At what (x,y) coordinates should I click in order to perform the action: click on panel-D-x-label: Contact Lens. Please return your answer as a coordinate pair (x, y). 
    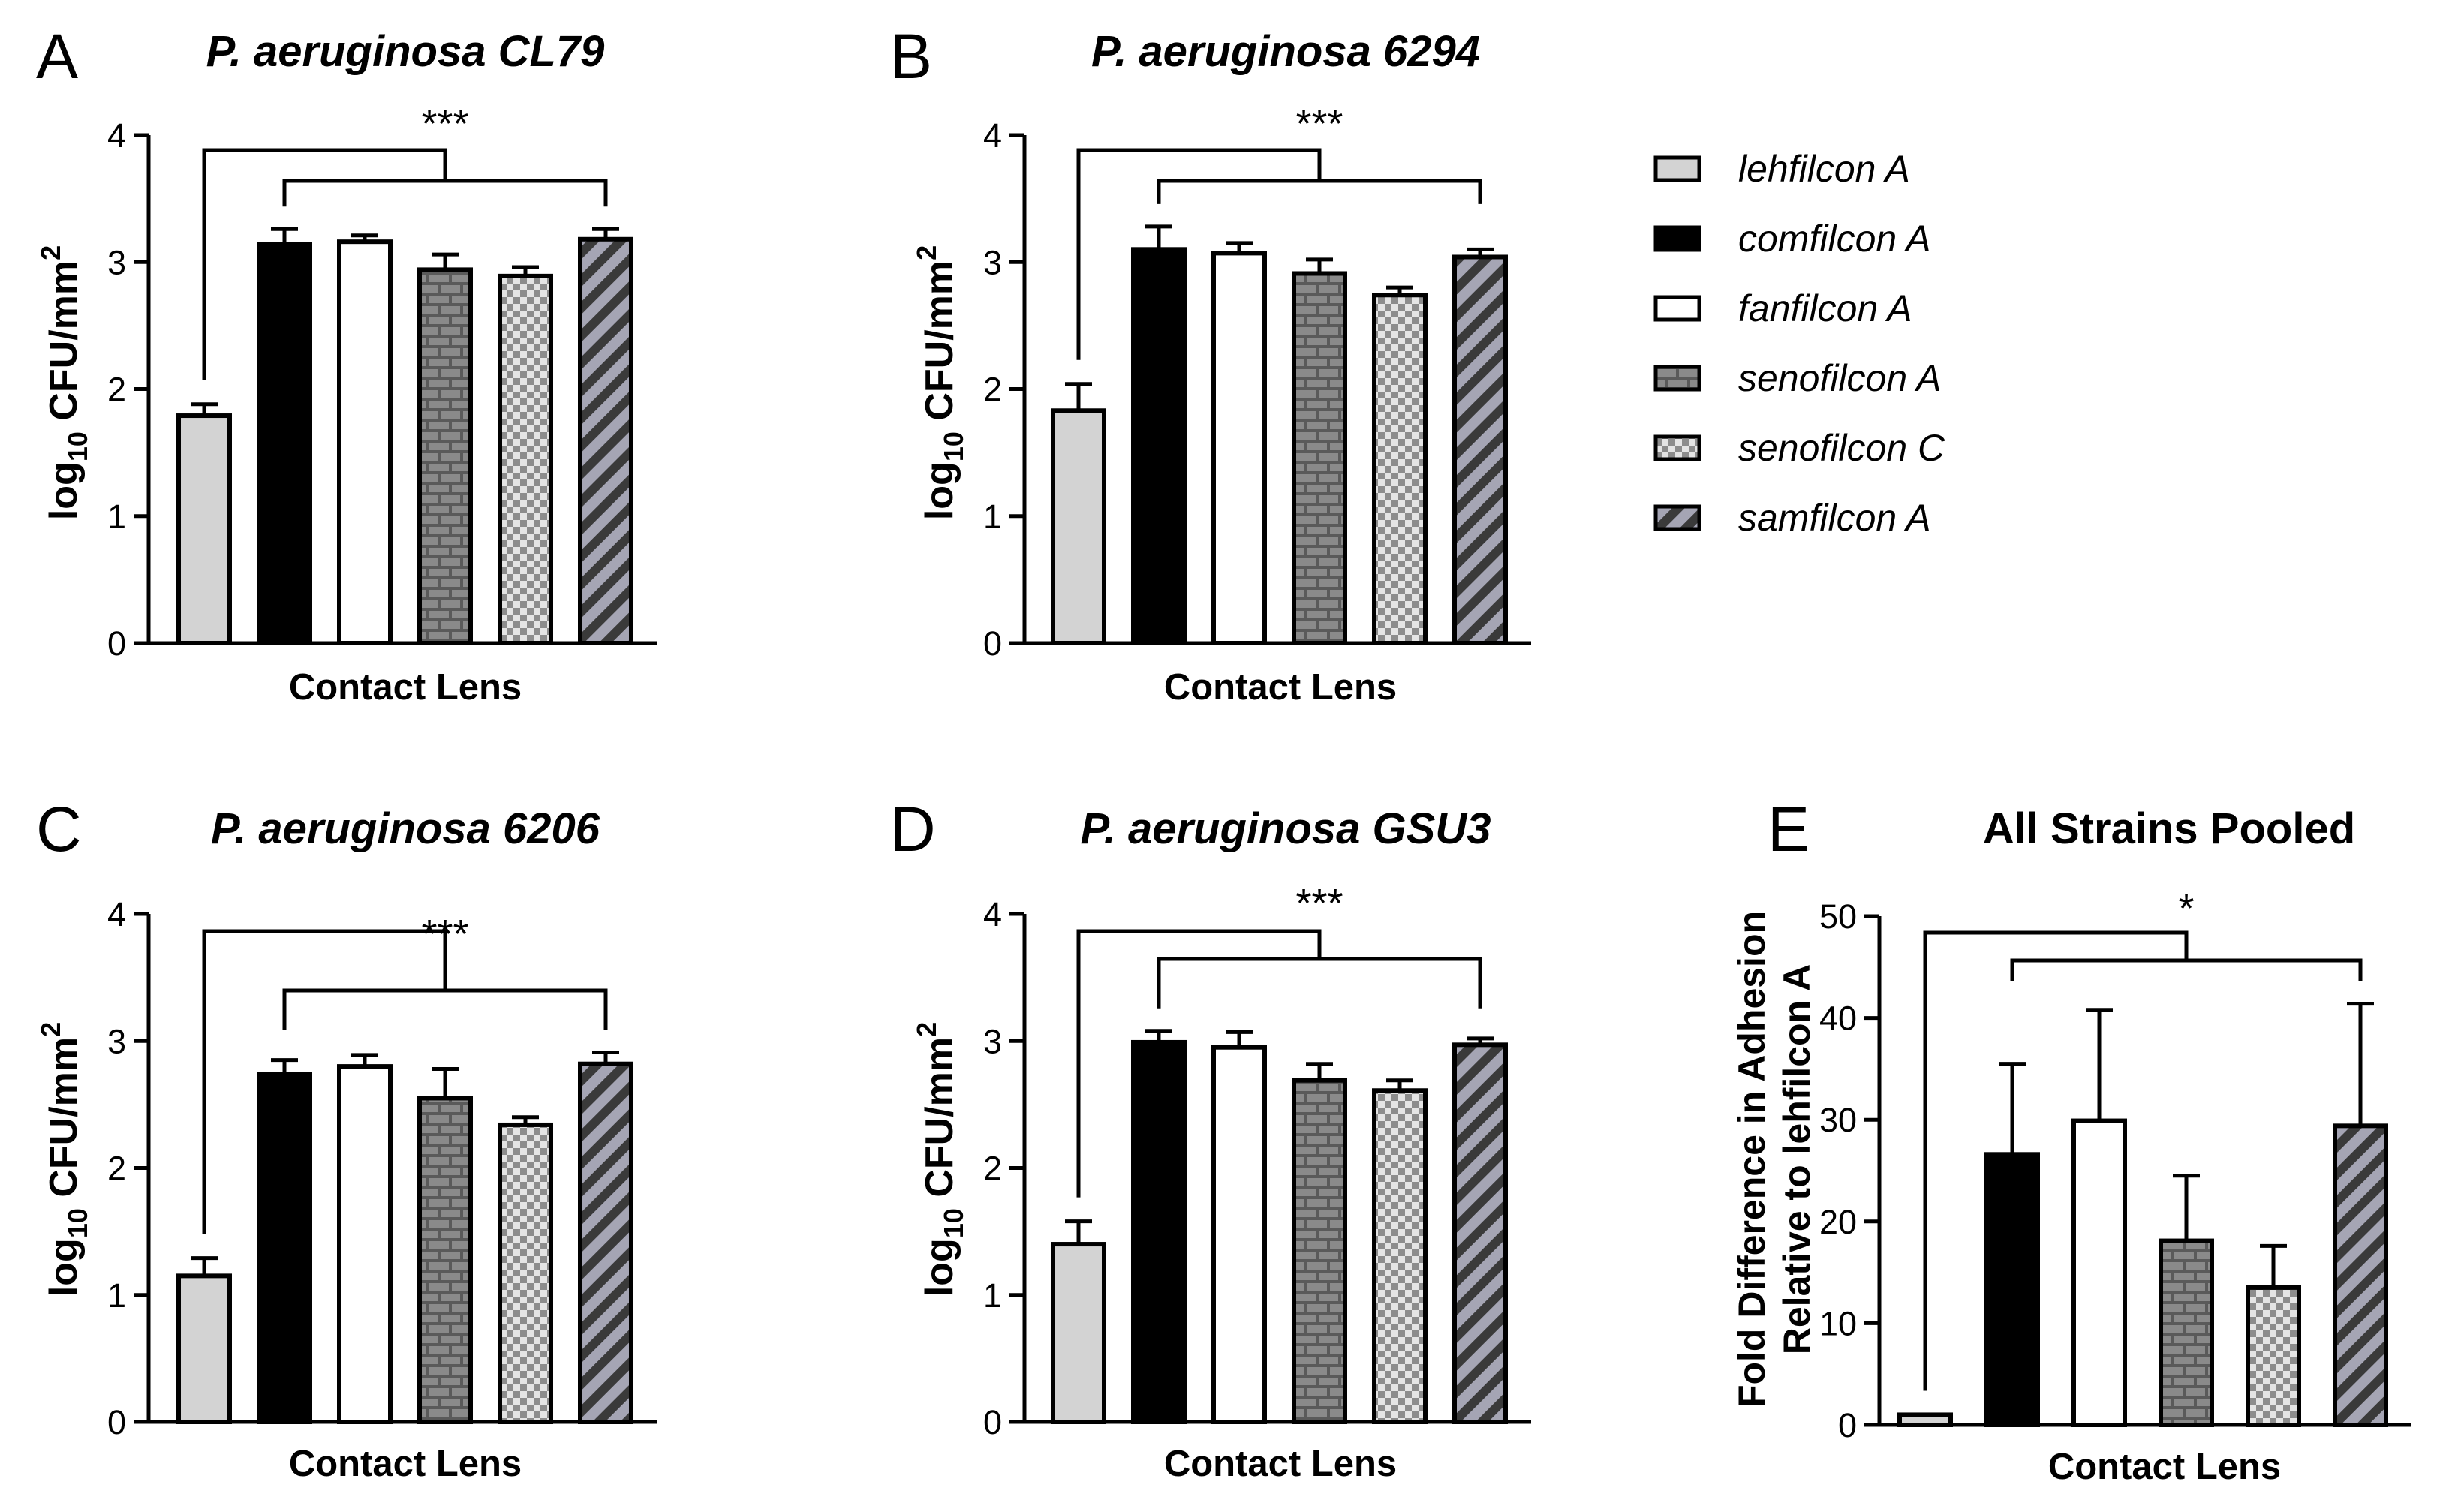
    Looking at the image, I should click on (1280, 1464).